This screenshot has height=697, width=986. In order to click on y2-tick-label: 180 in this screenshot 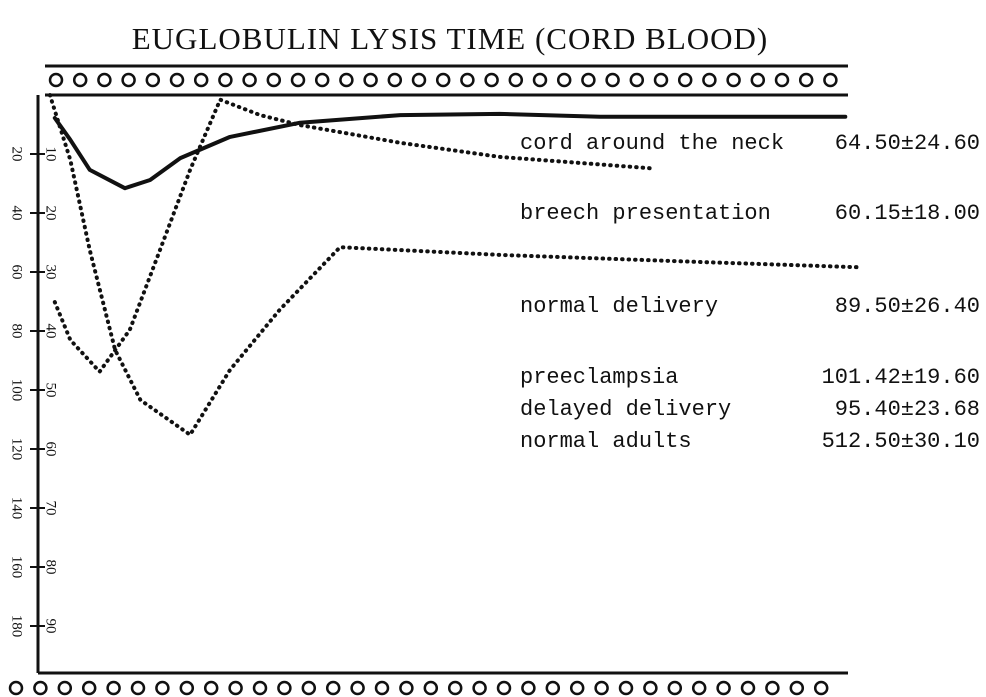, I will do `click(17, 626)`.